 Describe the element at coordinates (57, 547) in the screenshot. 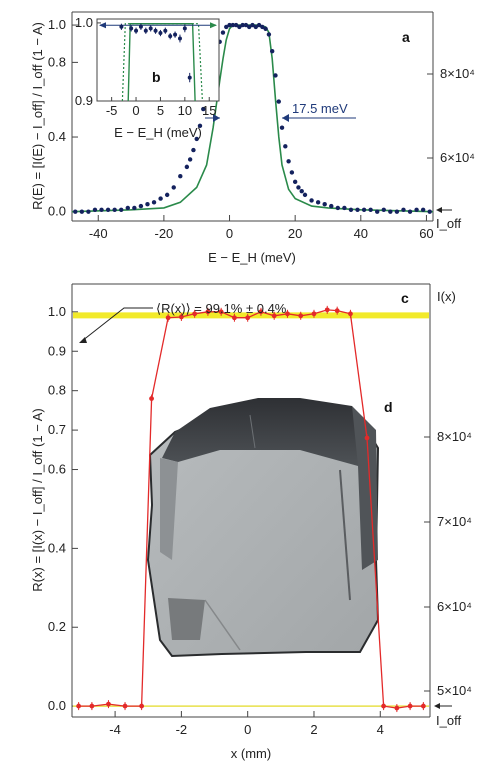

I see `panel-c-ytick-label: 0.4` at that location.